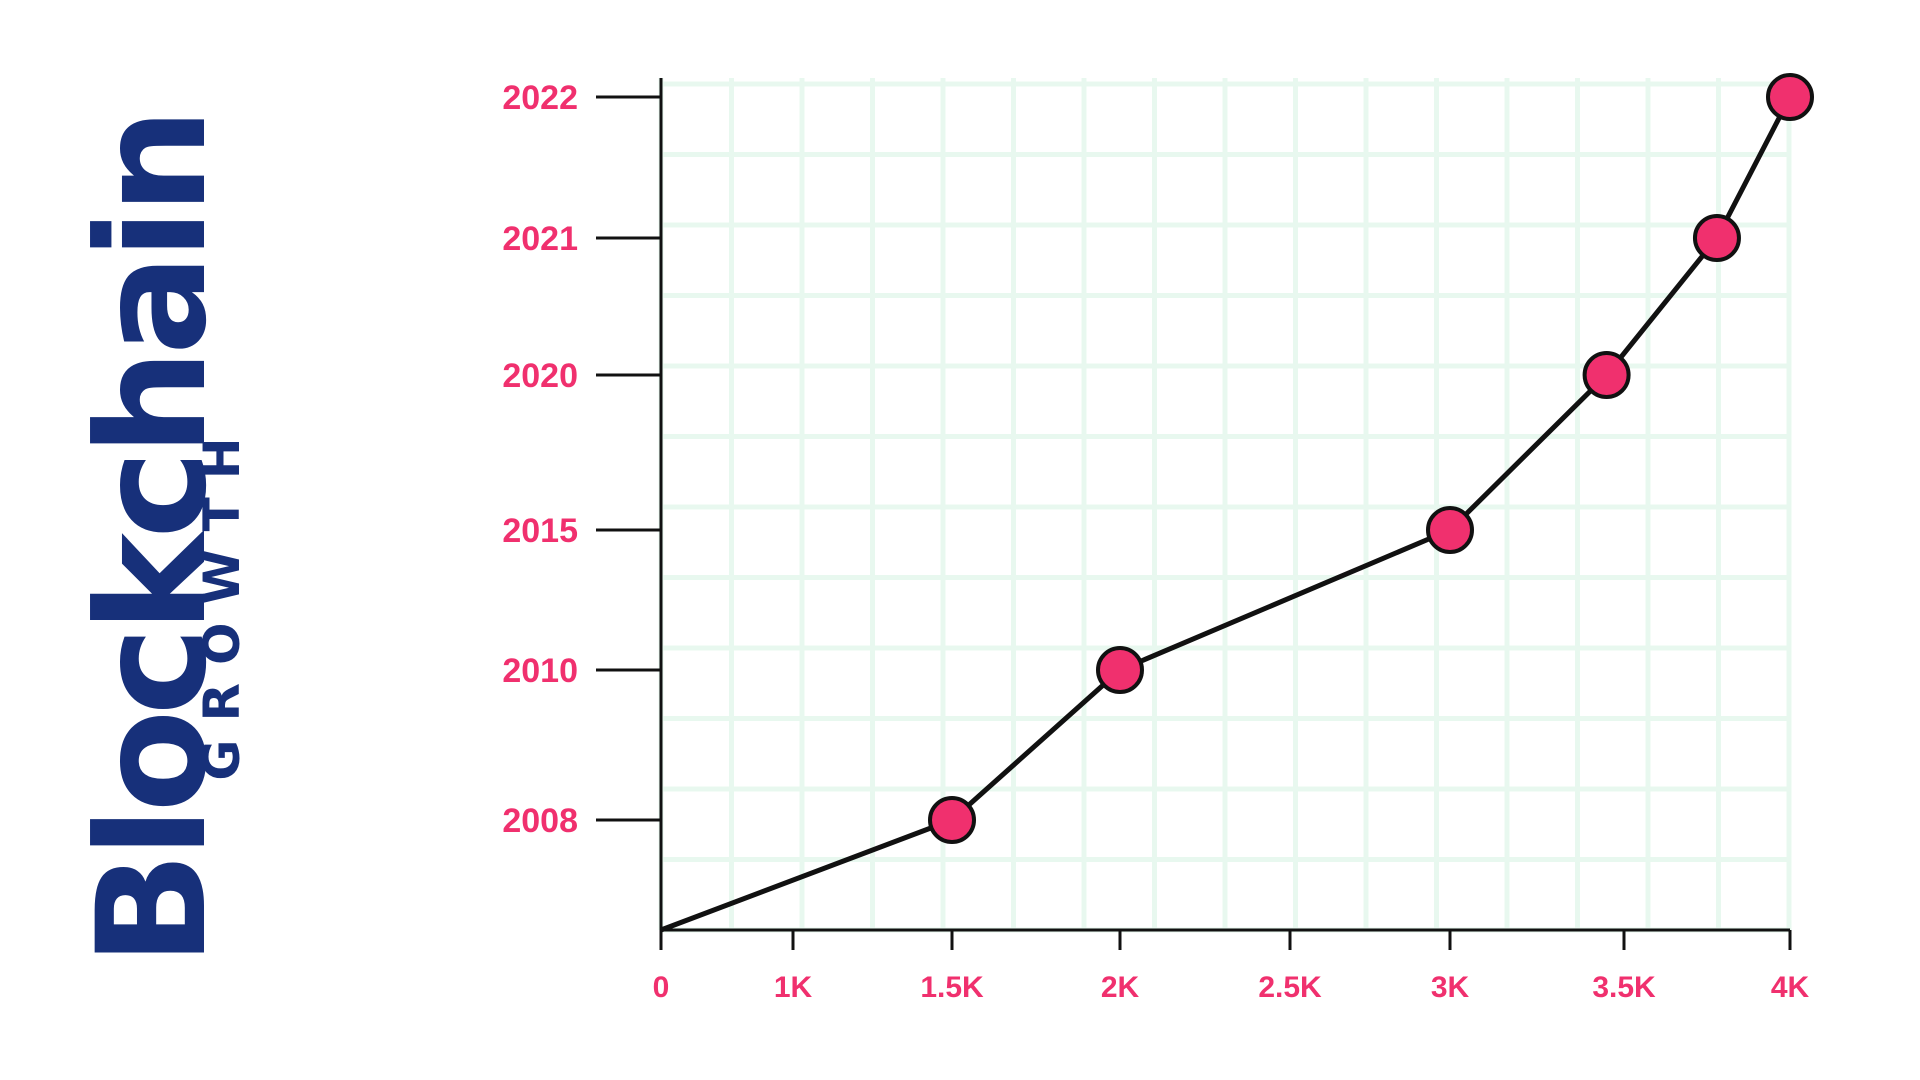  Describe the element at coordinates (793, 987) in the screenshot. I see `x-tick-label: 1K` at that location.